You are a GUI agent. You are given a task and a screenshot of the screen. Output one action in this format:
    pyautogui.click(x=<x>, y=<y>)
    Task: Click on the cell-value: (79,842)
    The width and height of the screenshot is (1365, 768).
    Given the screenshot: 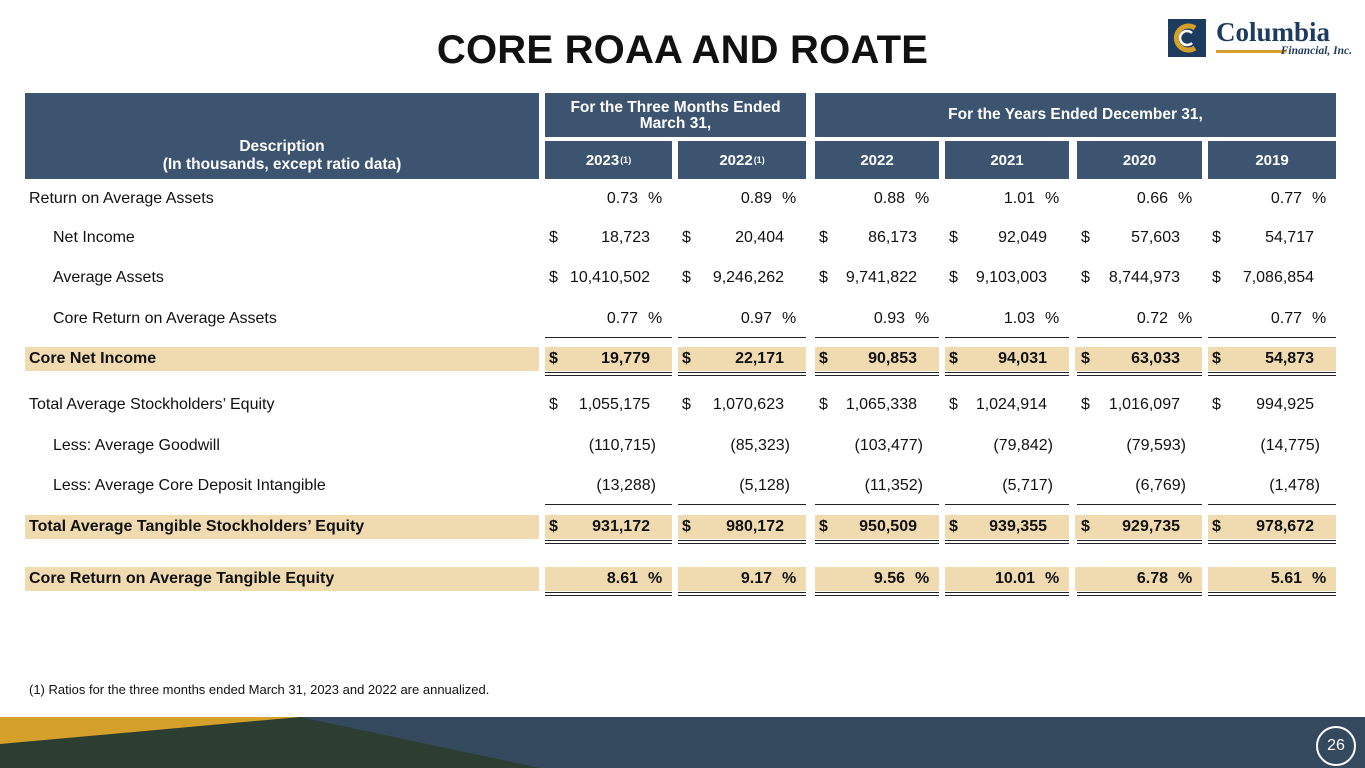 What is the action you would take?
    pyautogui.click(x=1023, y=445)
    